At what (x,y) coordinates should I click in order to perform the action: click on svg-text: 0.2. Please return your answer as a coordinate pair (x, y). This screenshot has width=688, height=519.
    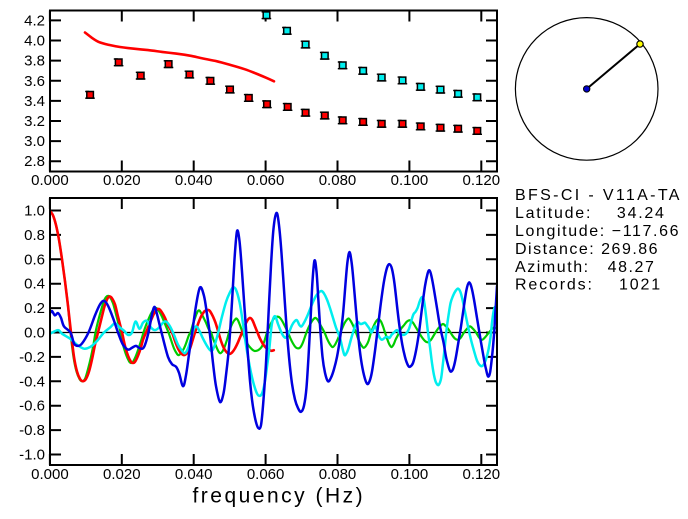
    Looking at the image, I should click on (34, 308).